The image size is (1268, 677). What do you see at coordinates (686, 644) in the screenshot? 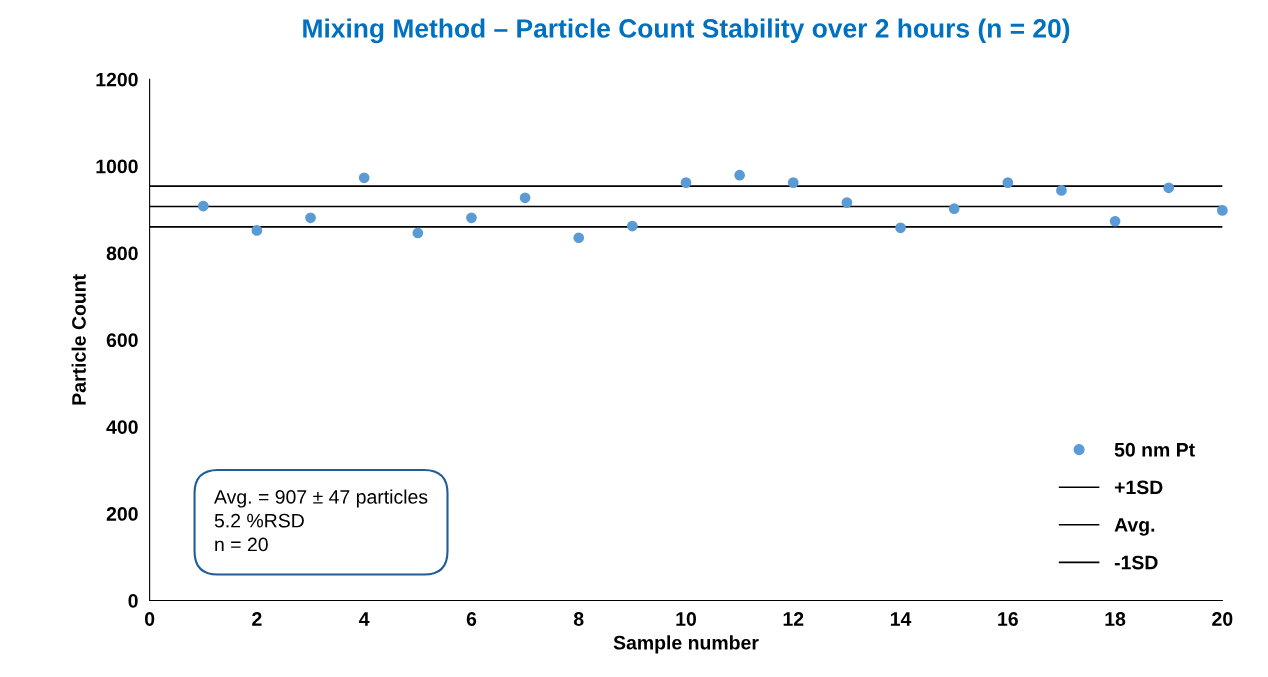
I see `x-axis-title: Sample number` at bounding box center [686, 644].